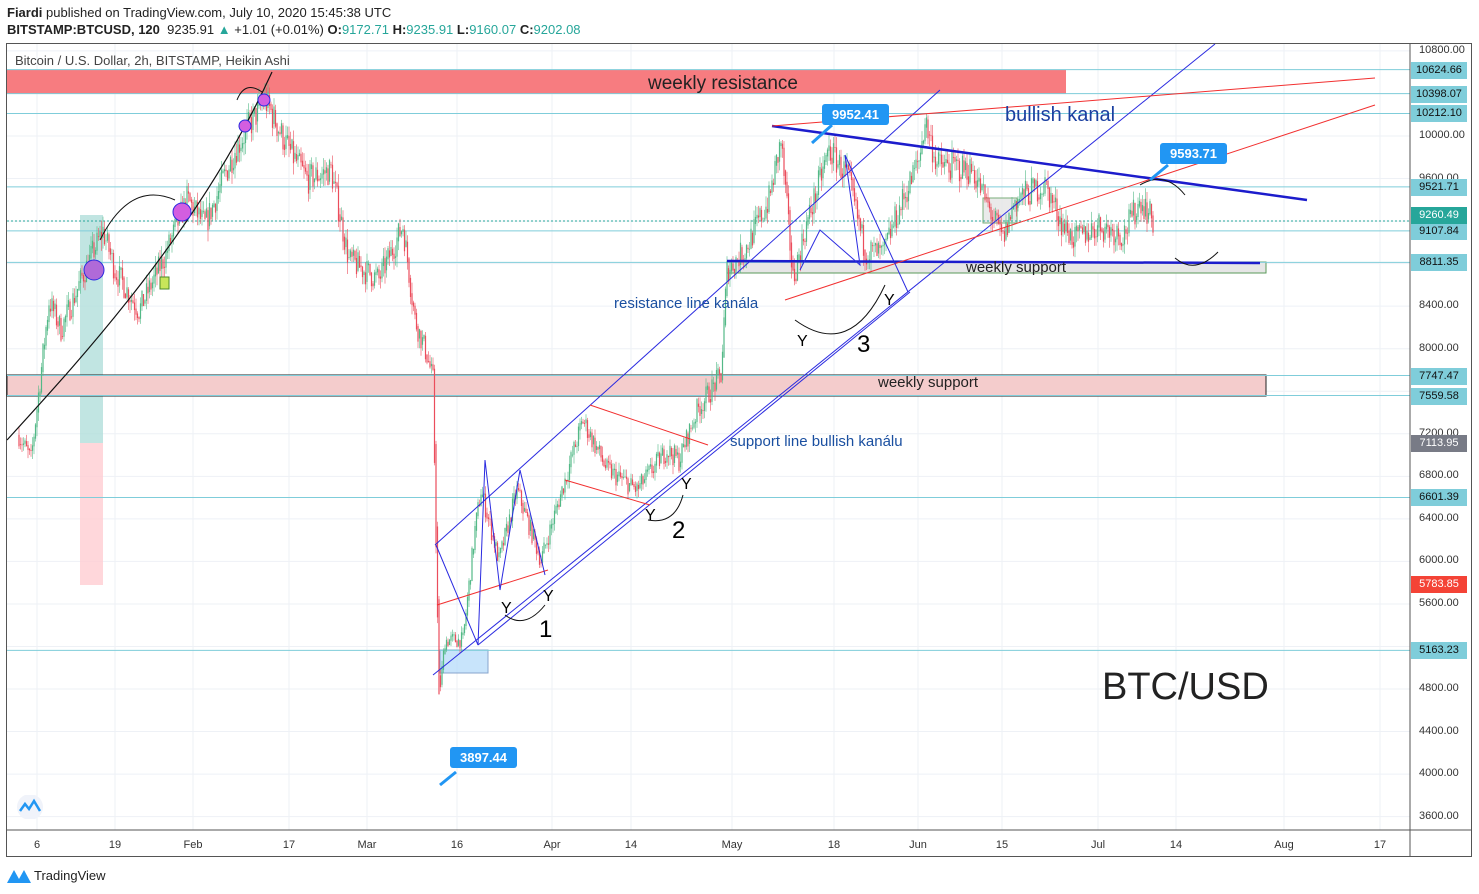 This screenshot has height=894, width=1479. Describe the element at coordinates (855, 114) in the screenshot. I see `callout-high: 9952.41` at that location.